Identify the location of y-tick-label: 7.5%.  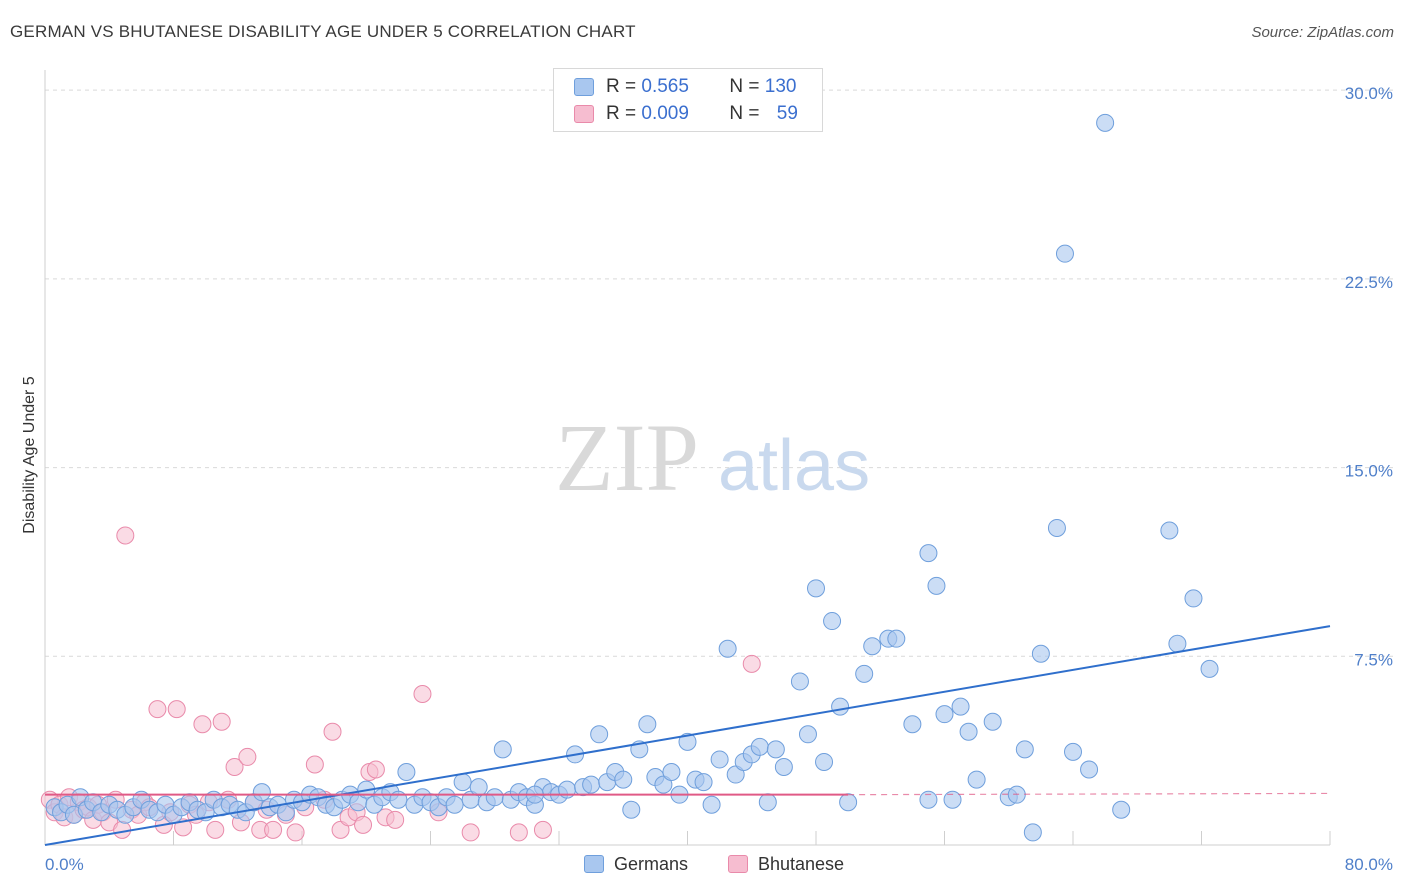
(1373, 659).